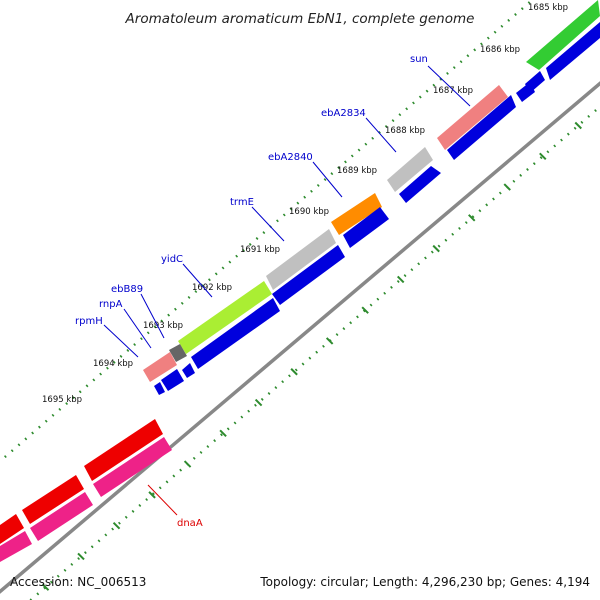 This screenshot has height=600, width=600. I want to click on ebB89-feature, so click(178, 353).